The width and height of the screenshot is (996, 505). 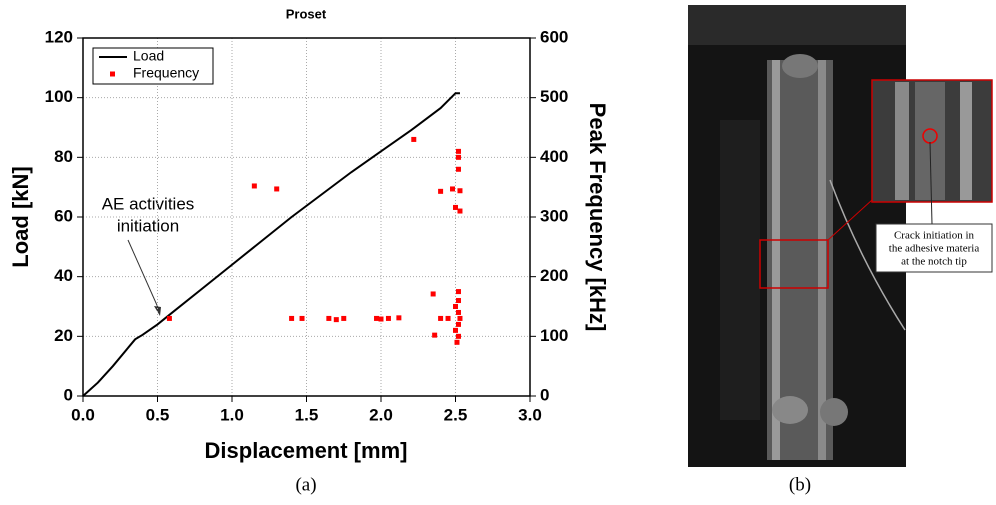 I want to click on y2-tick-label: 100, so click(x=554, y=335).